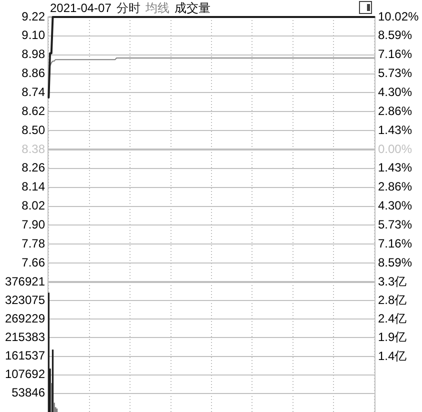 The height and width of the screenshot is (412, 422). I want to click on y2-tick-label: 2.4亿, so click(392, 318).